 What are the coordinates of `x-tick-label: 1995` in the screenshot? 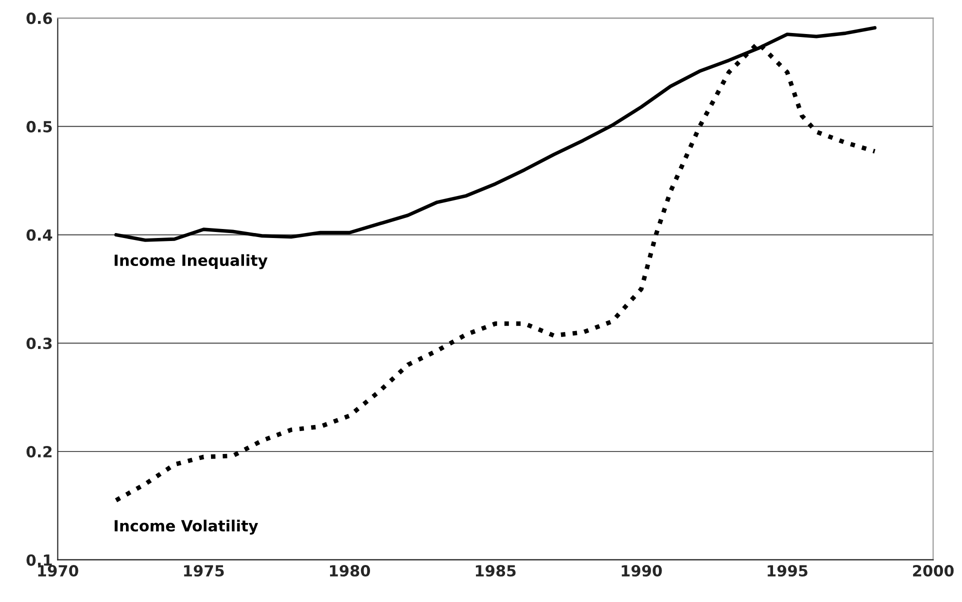 It's located at (788, 571).